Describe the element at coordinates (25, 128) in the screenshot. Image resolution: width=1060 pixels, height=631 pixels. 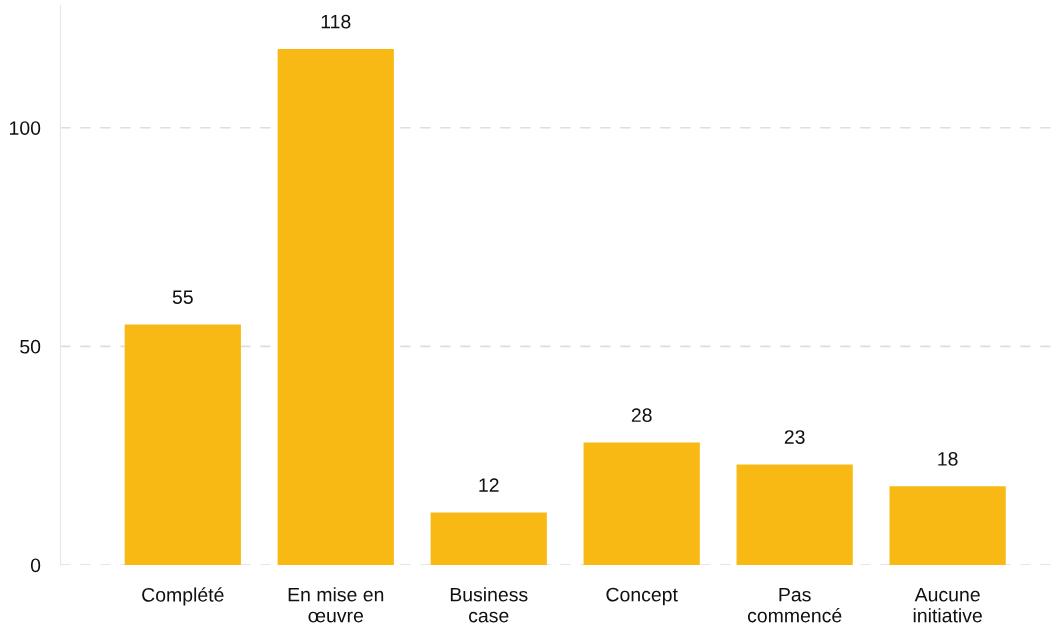
I see `y-tick-label: 100` at that location.